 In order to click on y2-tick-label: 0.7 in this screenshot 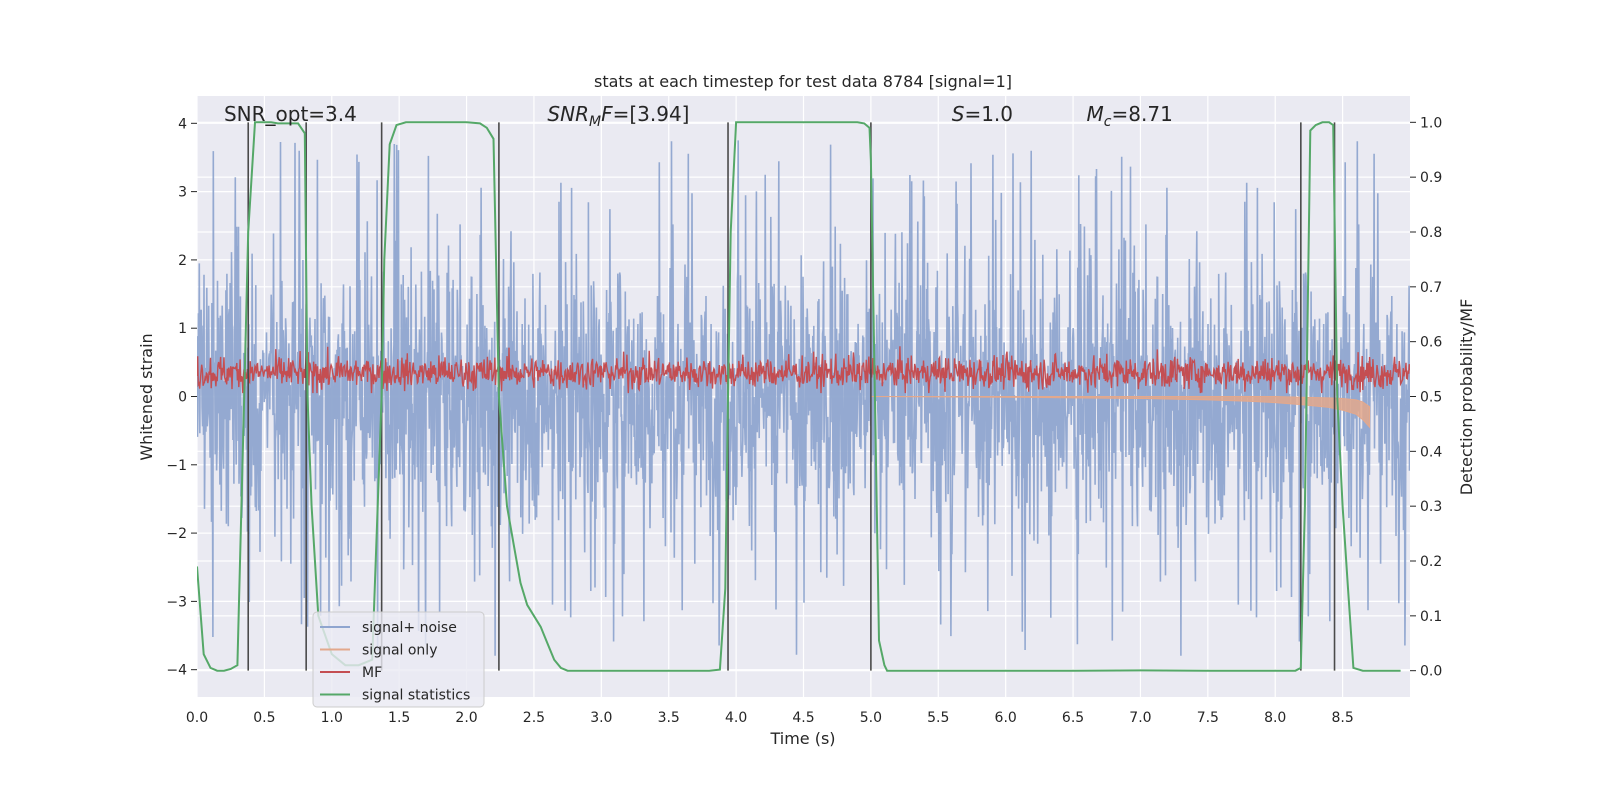, I will do `click(1431, 288)`.